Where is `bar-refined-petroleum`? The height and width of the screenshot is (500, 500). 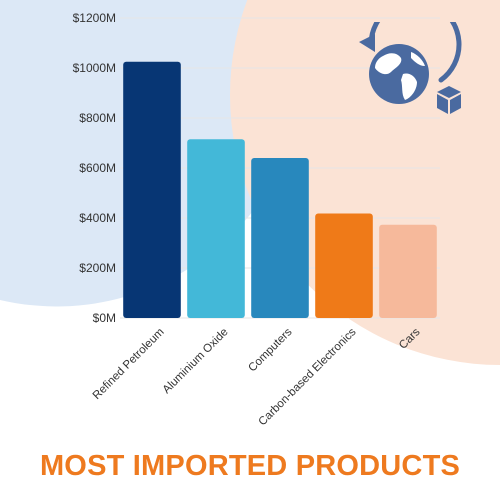
bar-refined-petroleum is located at coordinates (152, 189).